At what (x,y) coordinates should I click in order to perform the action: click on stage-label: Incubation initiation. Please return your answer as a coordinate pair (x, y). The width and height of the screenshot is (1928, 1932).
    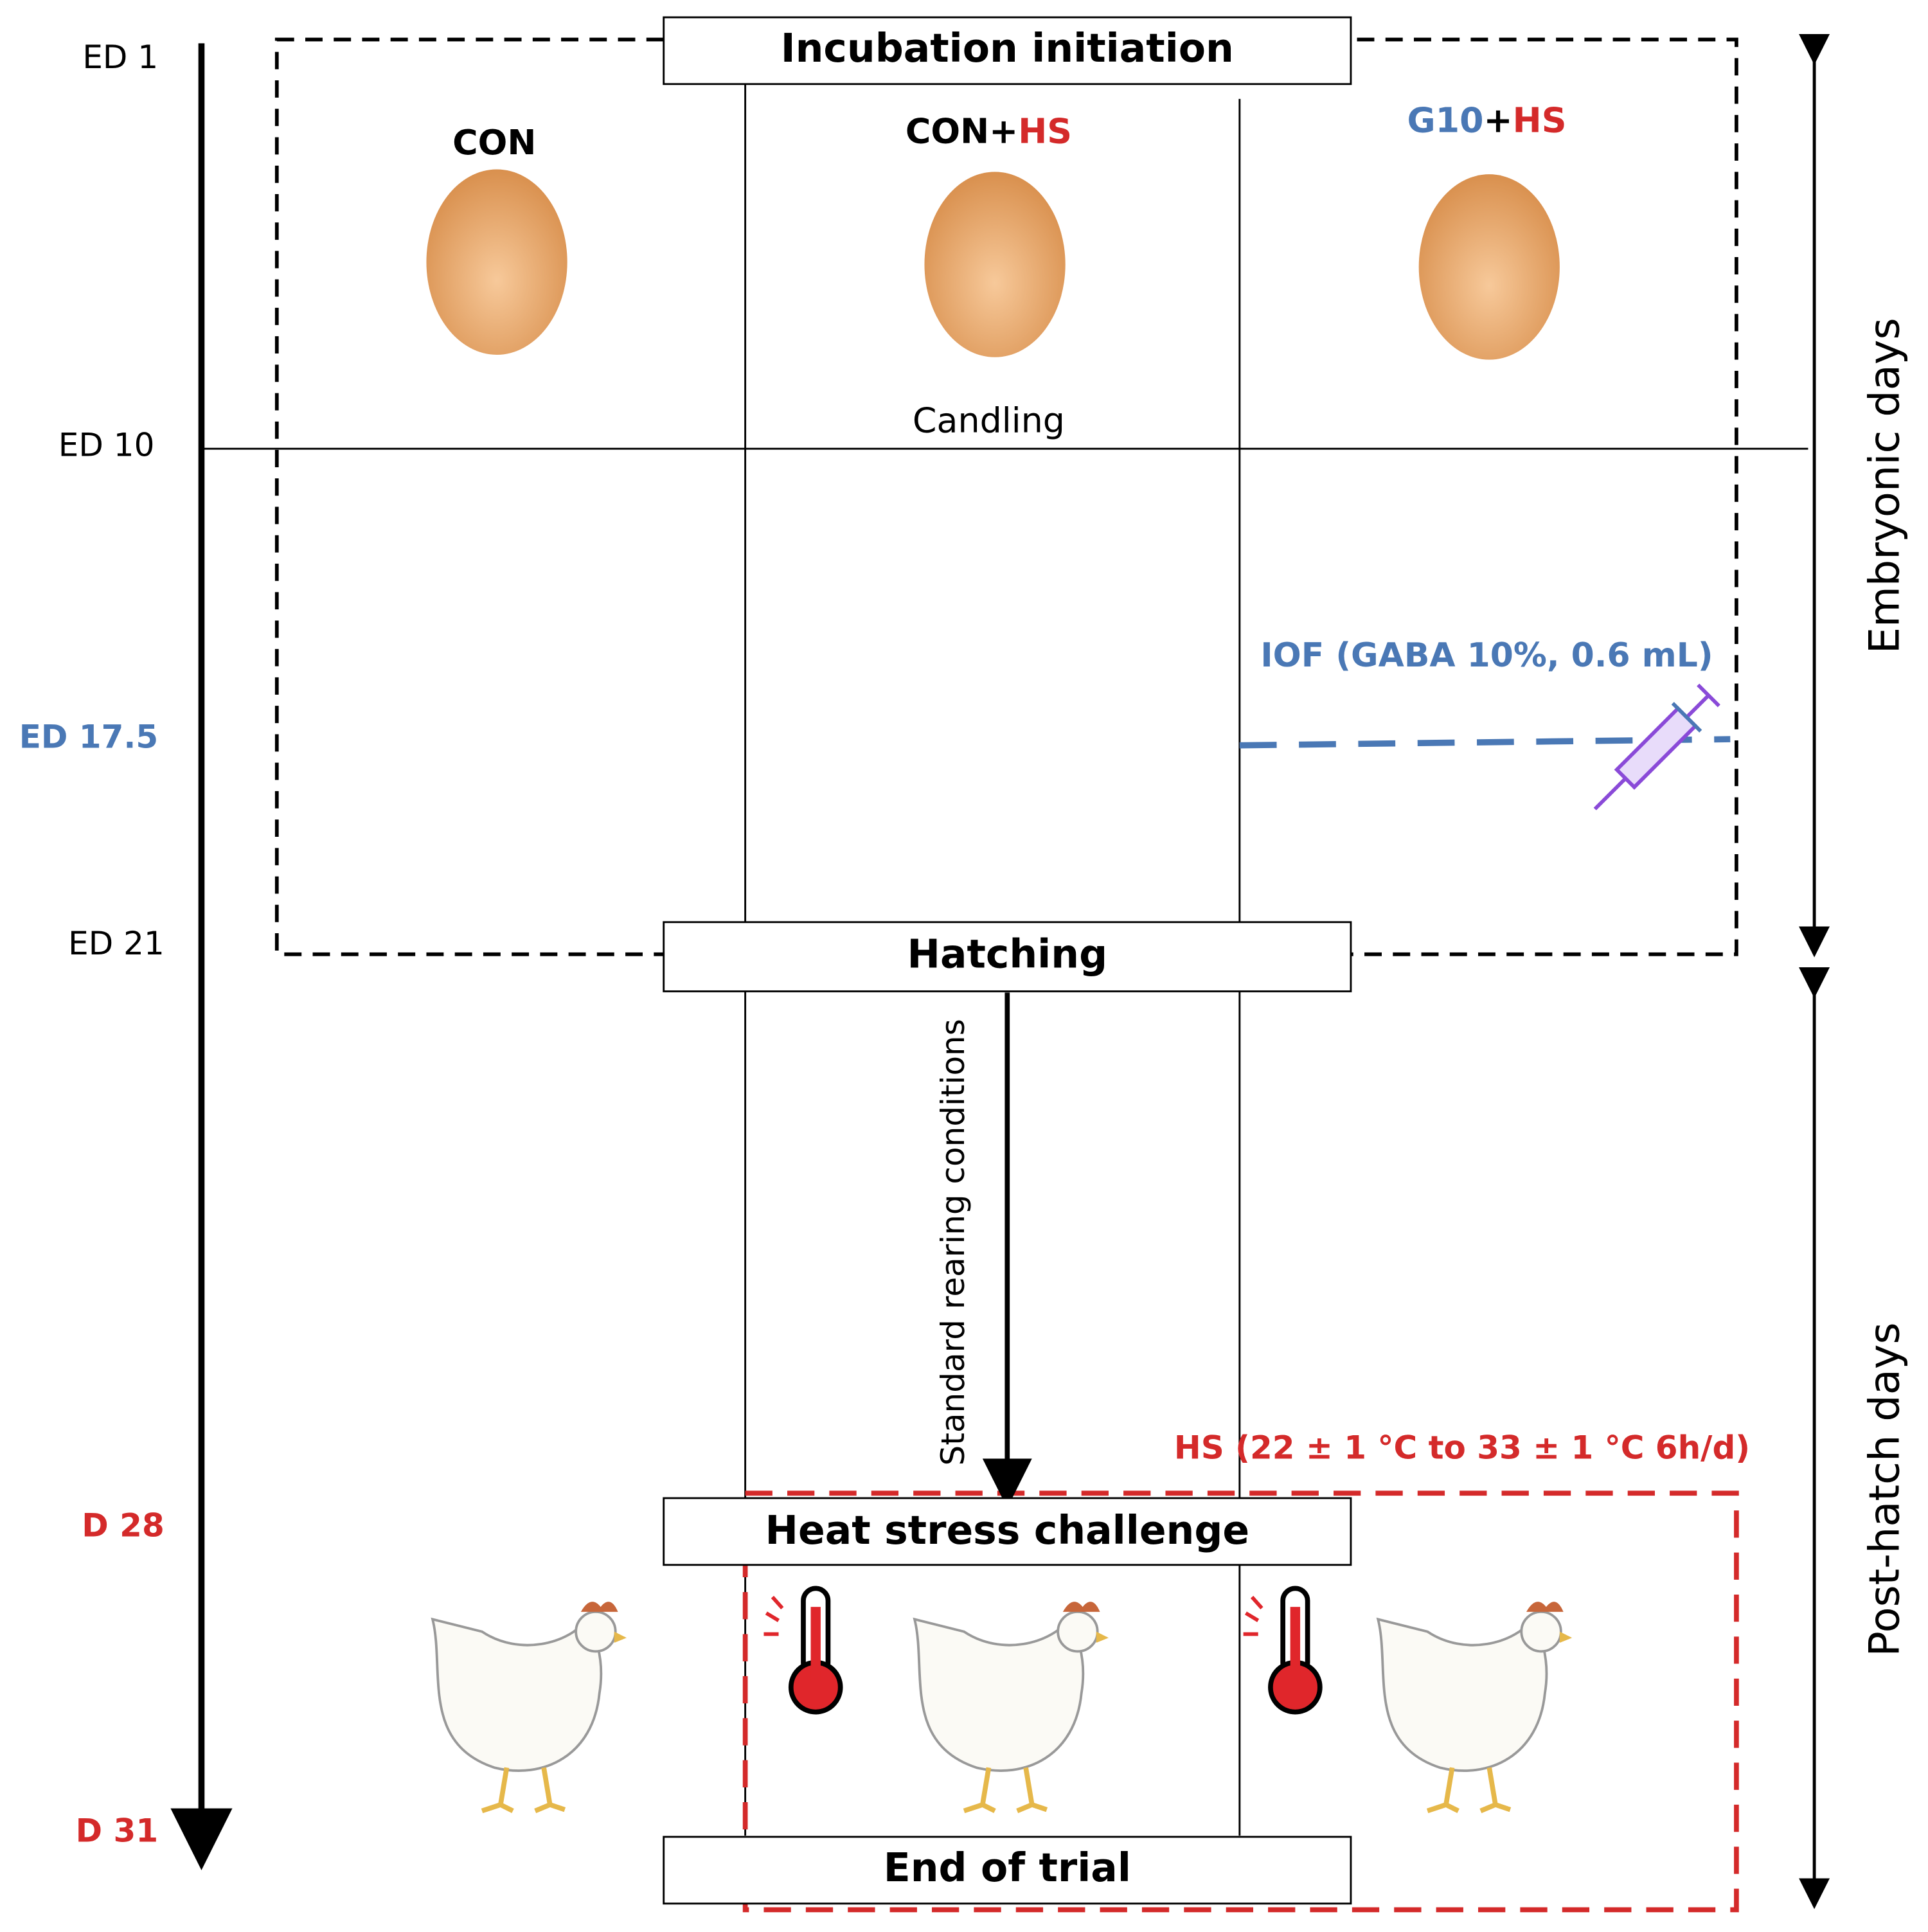
    Looking at the image, I should click on (1008, 48).